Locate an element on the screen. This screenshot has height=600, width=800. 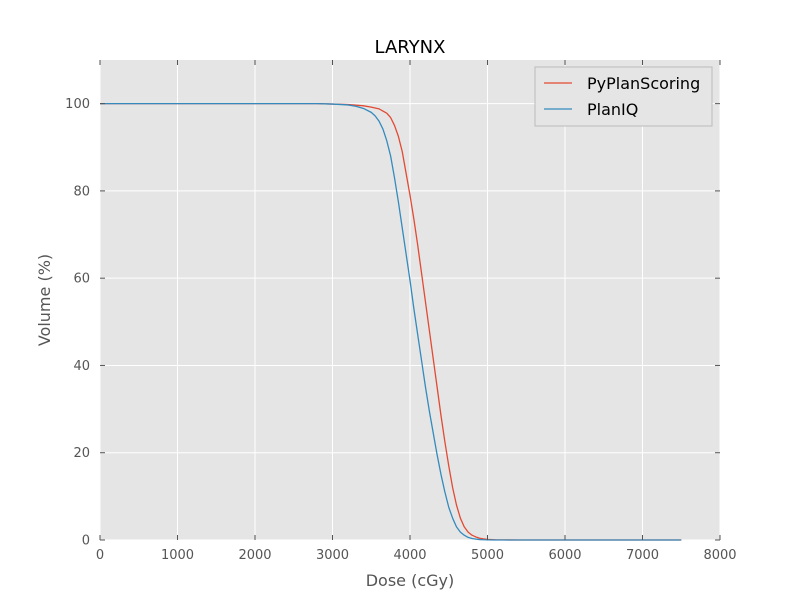
y-tick-label: 0 is located at coordinates (86, 541).